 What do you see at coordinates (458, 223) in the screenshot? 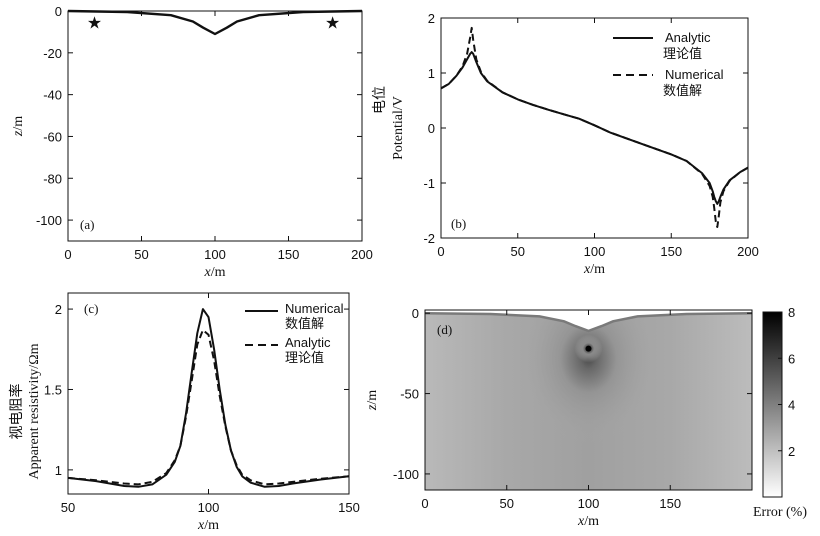
I see `panel-label: (b)` at bounding box center [458, 223].